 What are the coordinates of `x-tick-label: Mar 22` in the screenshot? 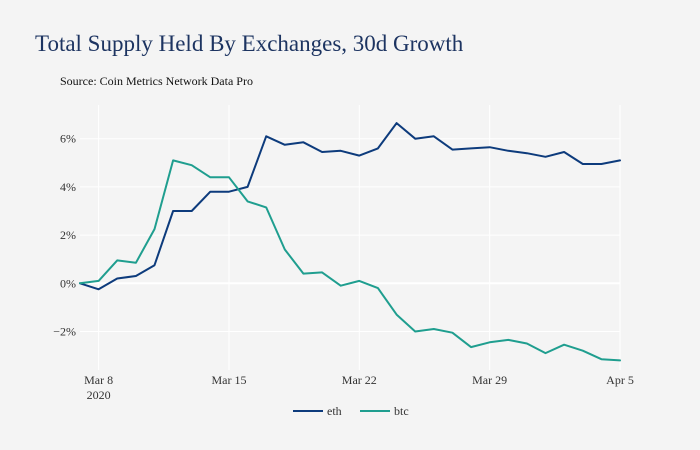 It's located at (359, 380).